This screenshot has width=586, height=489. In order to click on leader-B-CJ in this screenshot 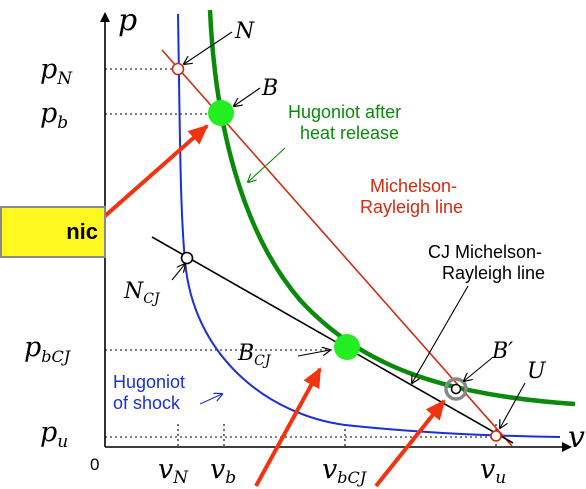, I will do `click(313, 353)`.